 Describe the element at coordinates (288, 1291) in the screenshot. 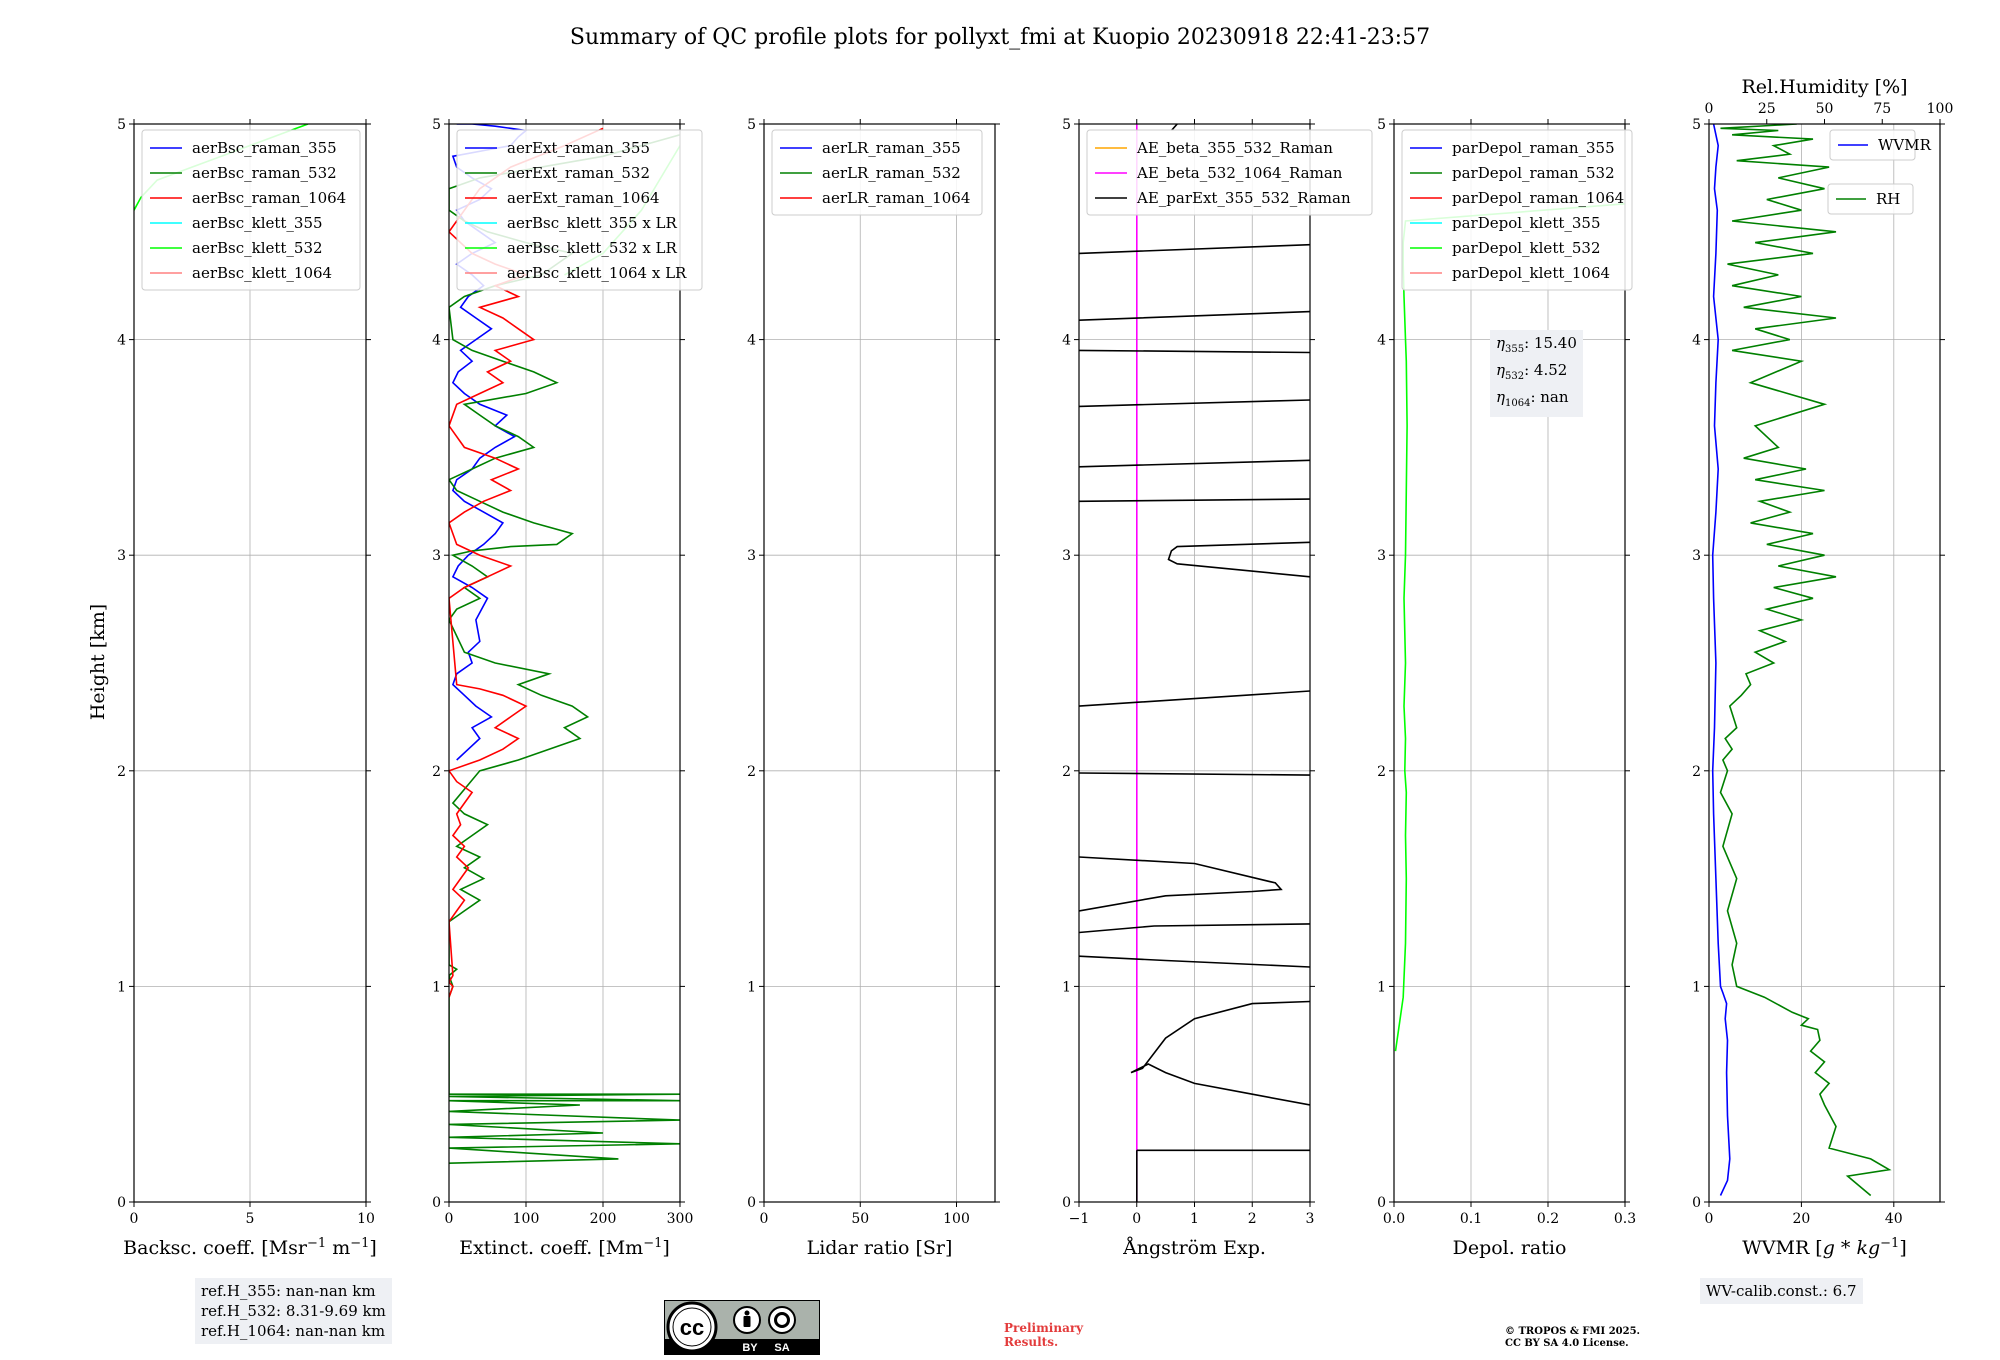

I see `refh-355: ref.H_355: nan-nan km` at that location.